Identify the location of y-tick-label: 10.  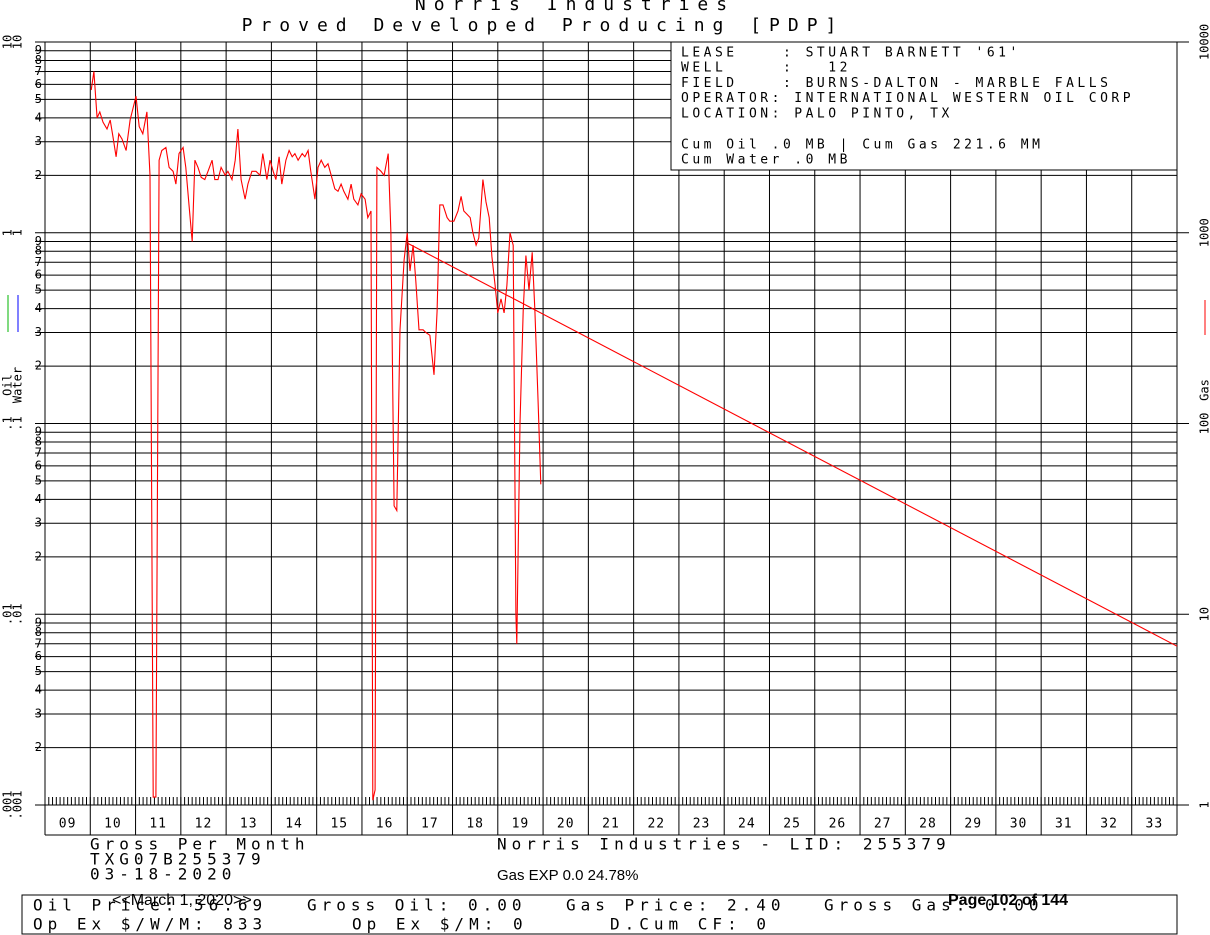
(1204, 614).